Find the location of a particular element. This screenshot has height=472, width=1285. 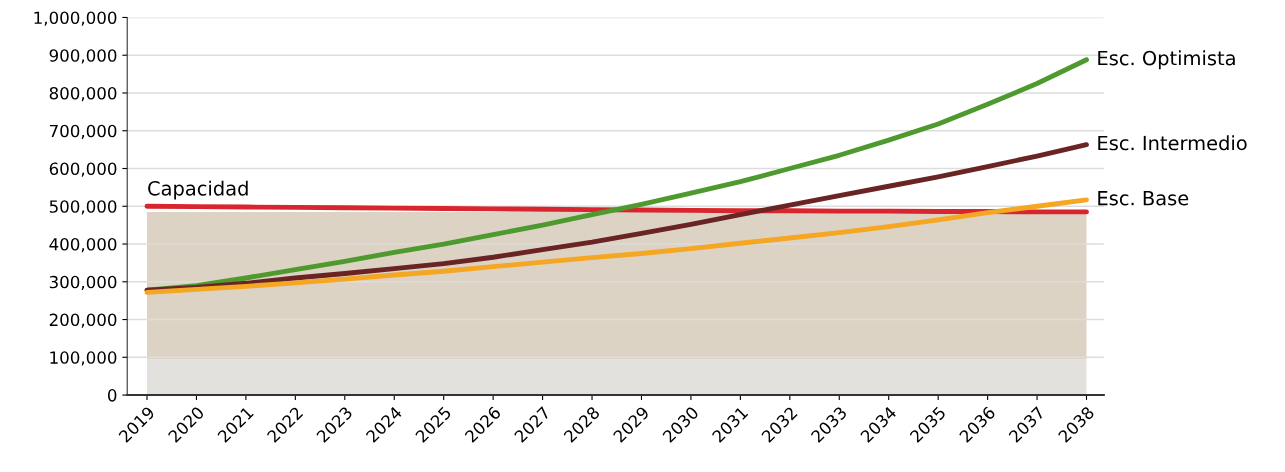

series-label: Esc. Optimista is located at coordinates (1166, 60).